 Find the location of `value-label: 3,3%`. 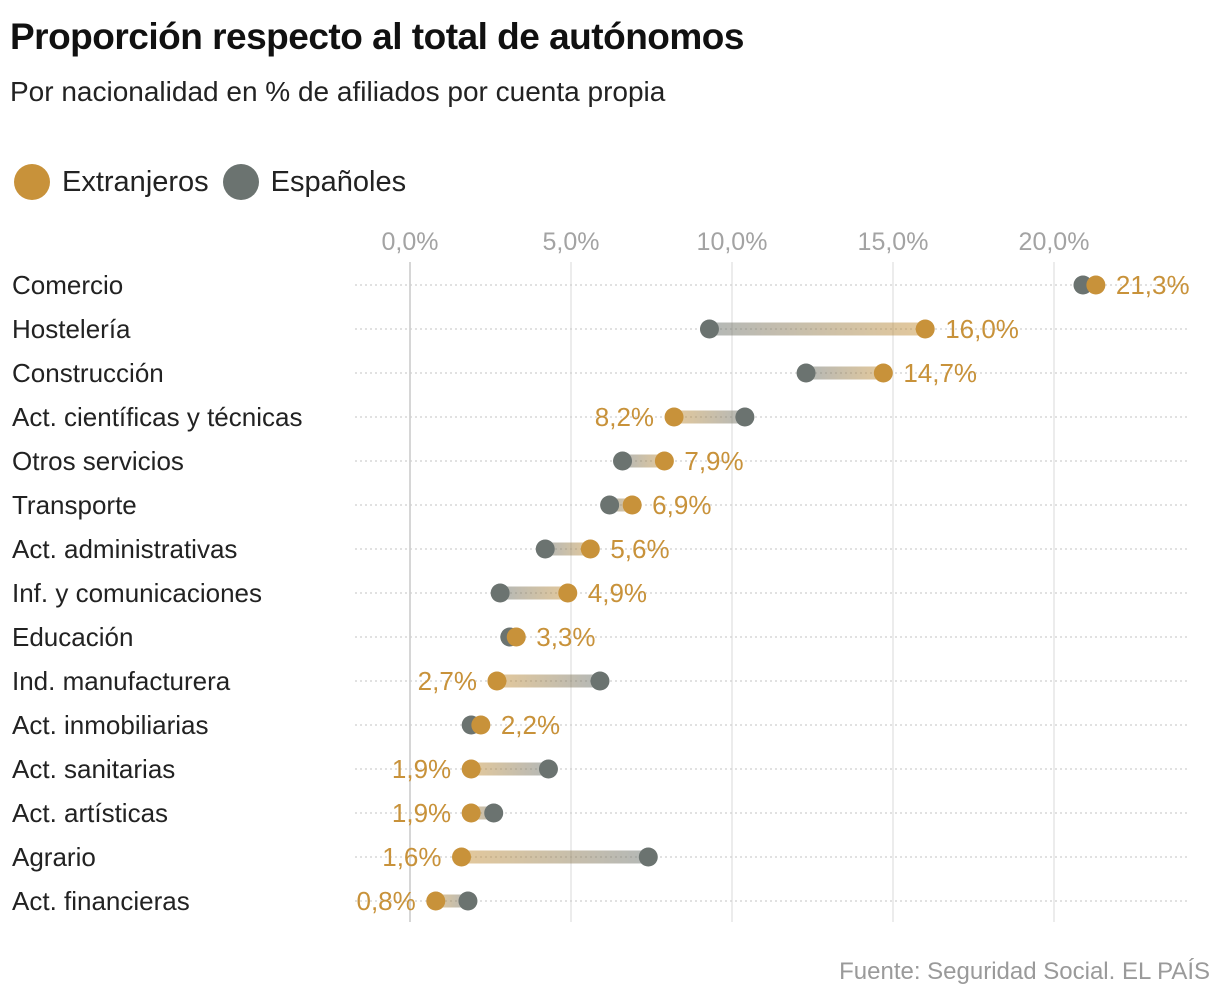

value-label: 3,3% is located at coordinates (565, 637).